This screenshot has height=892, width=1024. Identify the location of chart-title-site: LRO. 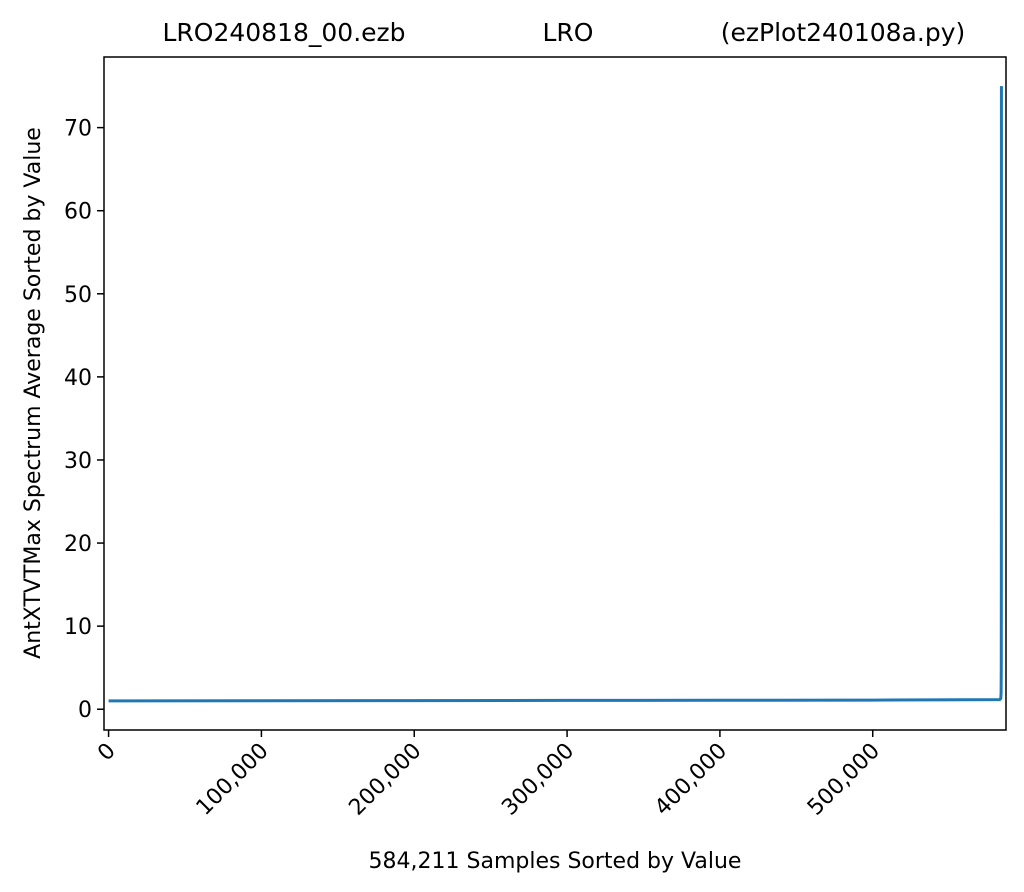
(568, 32).